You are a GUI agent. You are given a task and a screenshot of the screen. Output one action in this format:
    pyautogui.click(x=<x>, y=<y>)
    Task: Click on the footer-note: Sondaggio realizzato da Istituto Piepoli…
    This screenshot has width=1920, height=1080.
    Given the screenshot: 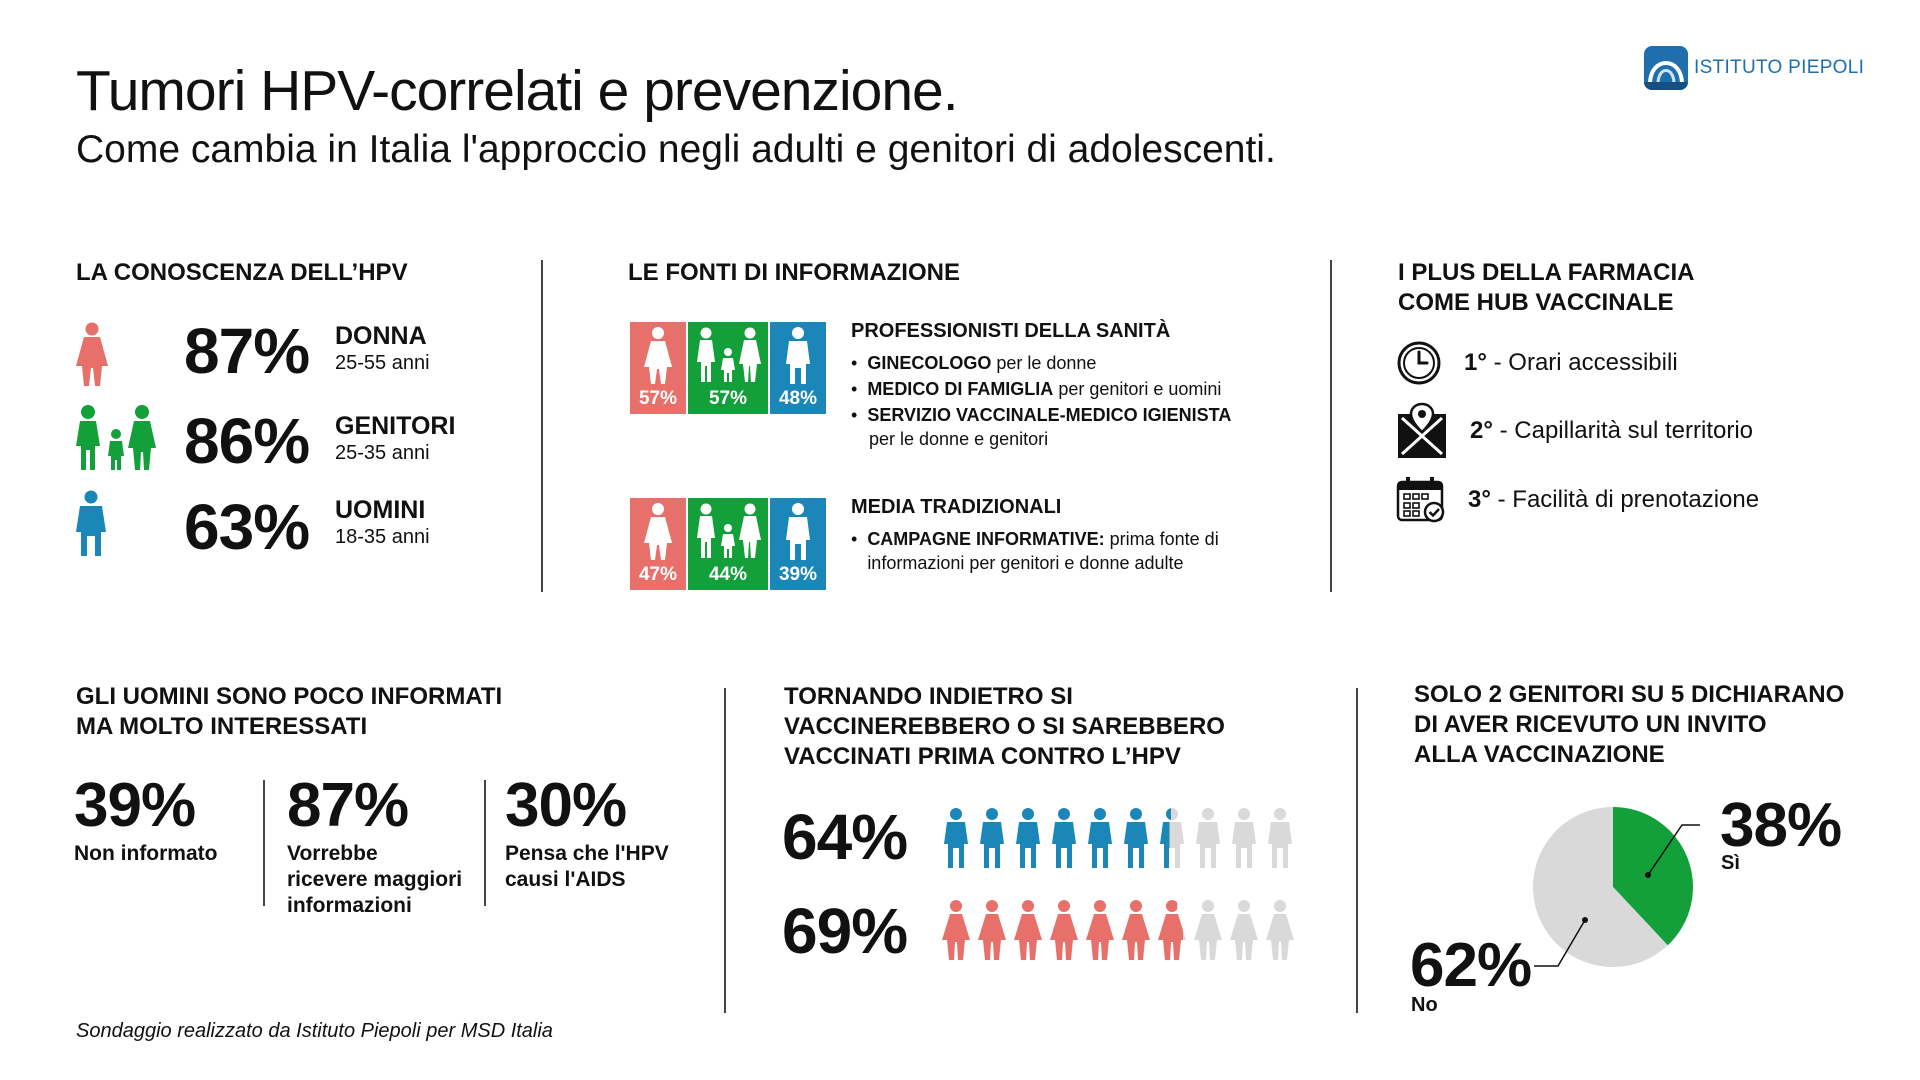 What is the action you would take?
    pyautogui.click(x=314, y=1031)
    